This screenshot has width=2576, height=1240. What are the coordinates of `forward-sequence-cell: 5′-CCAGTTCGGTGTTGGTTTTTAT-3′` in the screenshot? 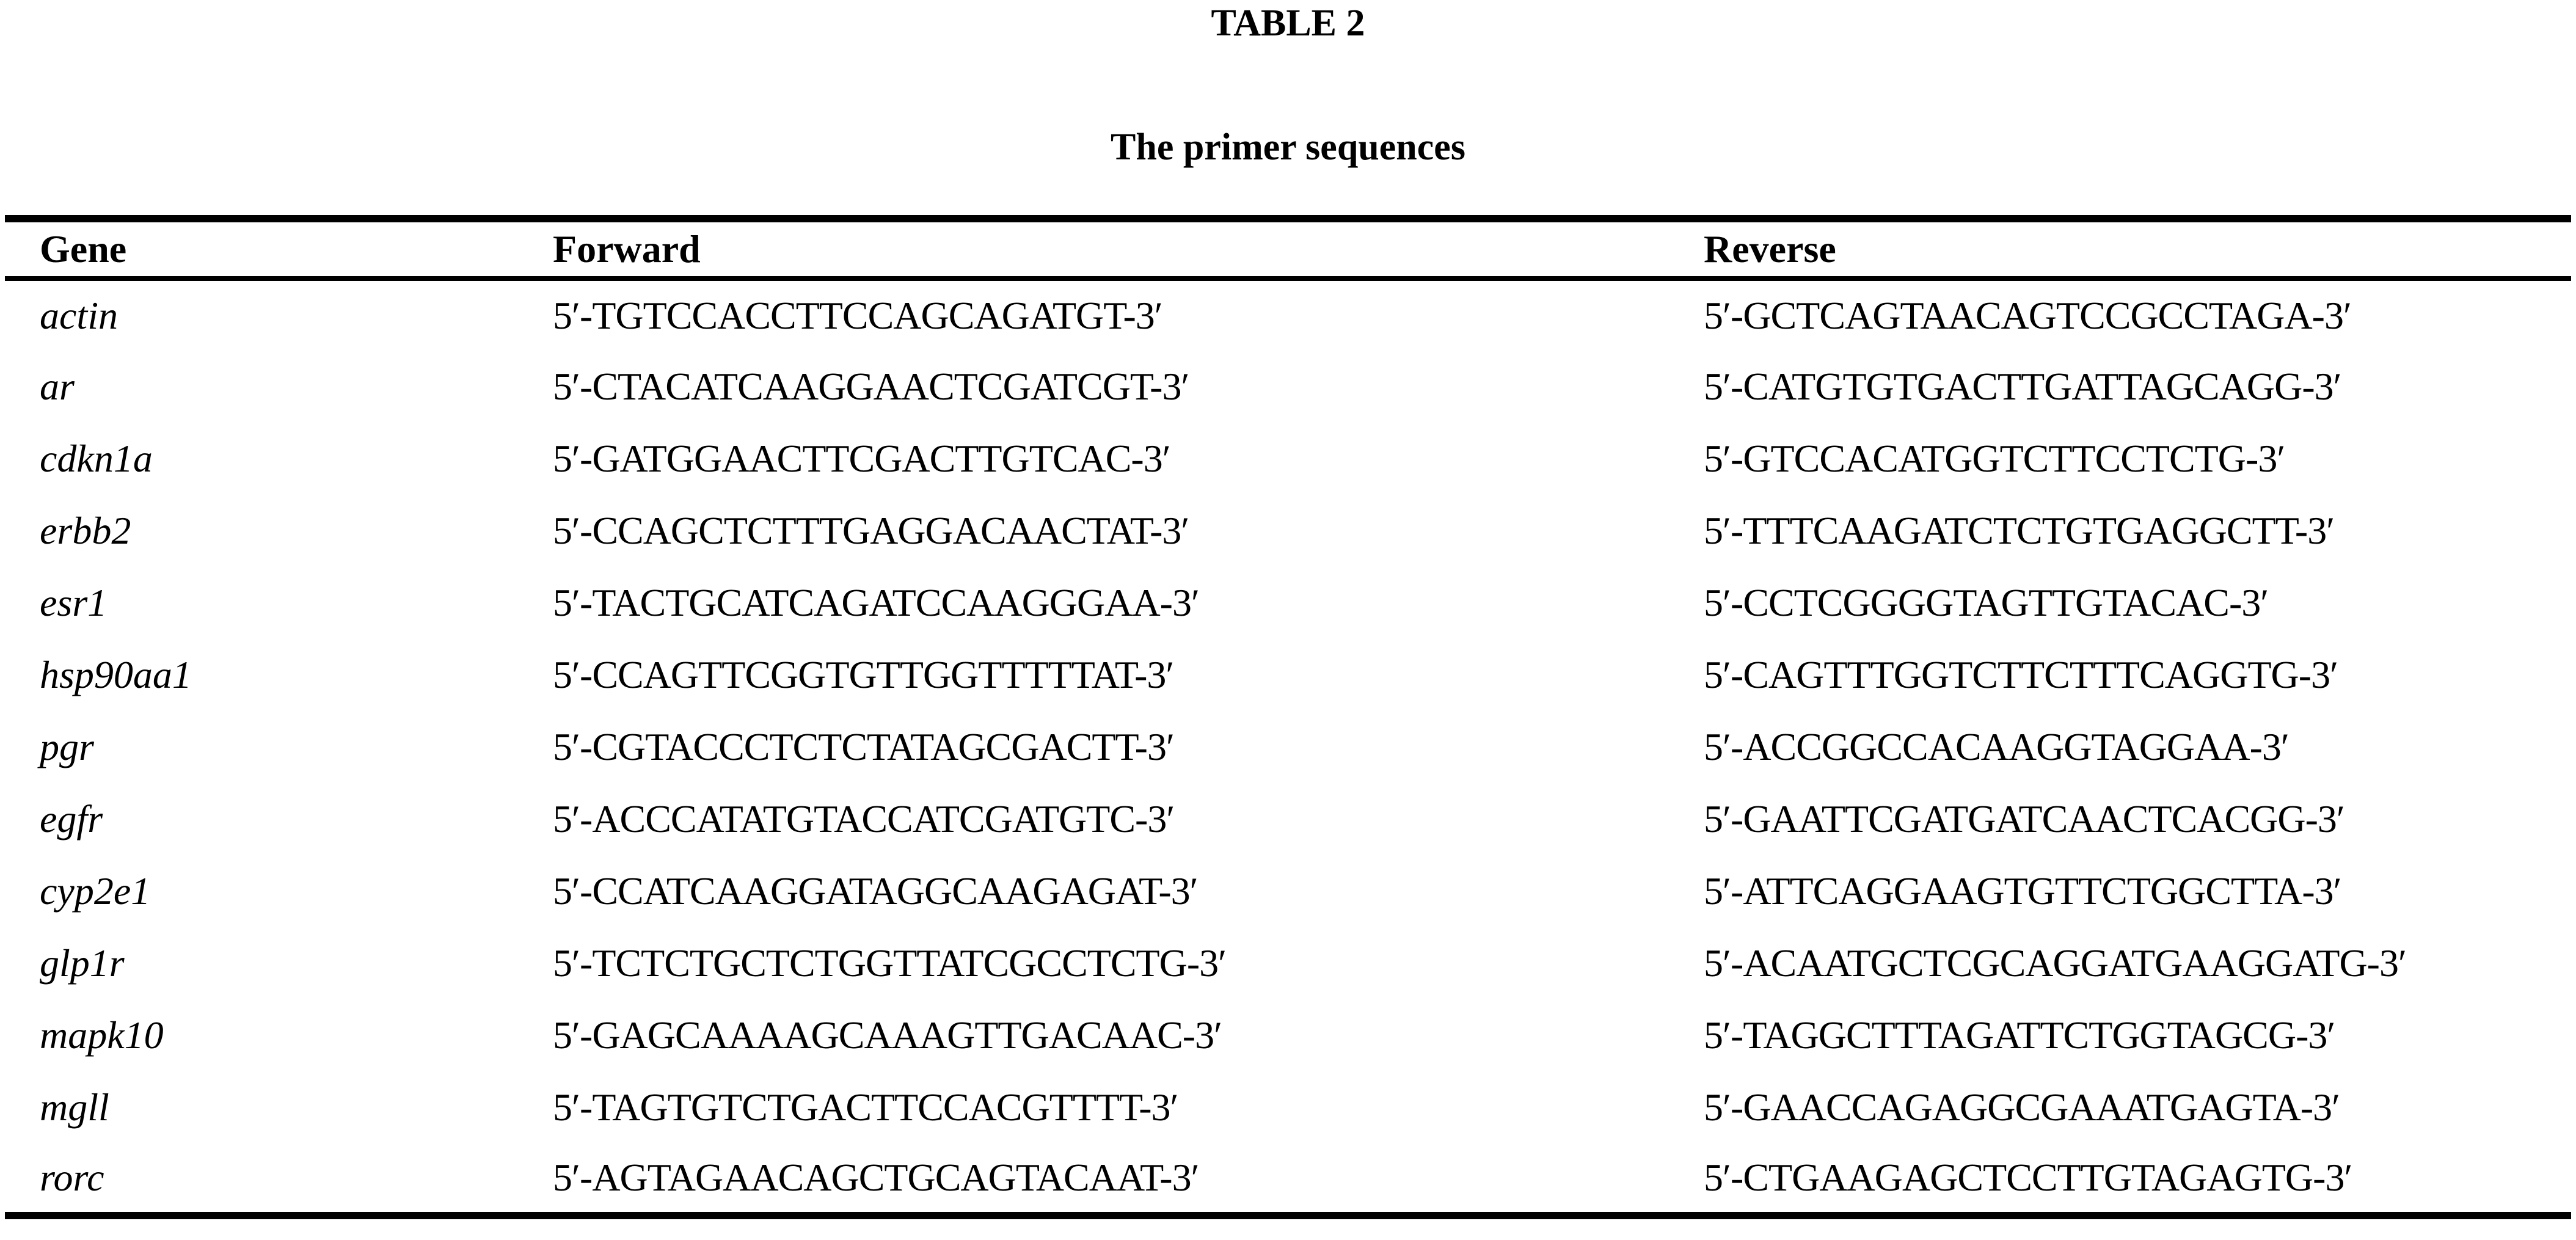 It's located at (863, 675).